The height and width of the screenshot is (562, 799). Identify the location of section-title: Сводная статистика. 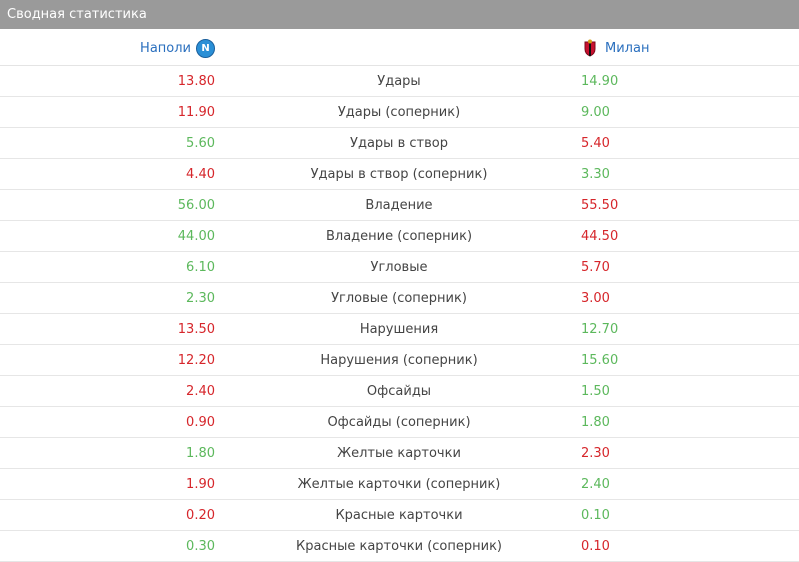
(77, 14).